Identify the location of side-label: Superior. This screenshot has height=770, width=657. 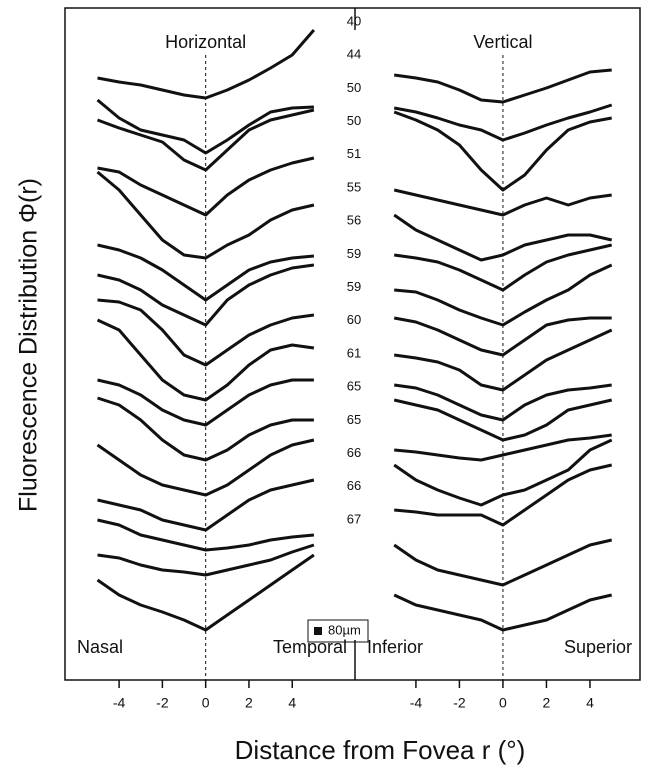
(598, 647).